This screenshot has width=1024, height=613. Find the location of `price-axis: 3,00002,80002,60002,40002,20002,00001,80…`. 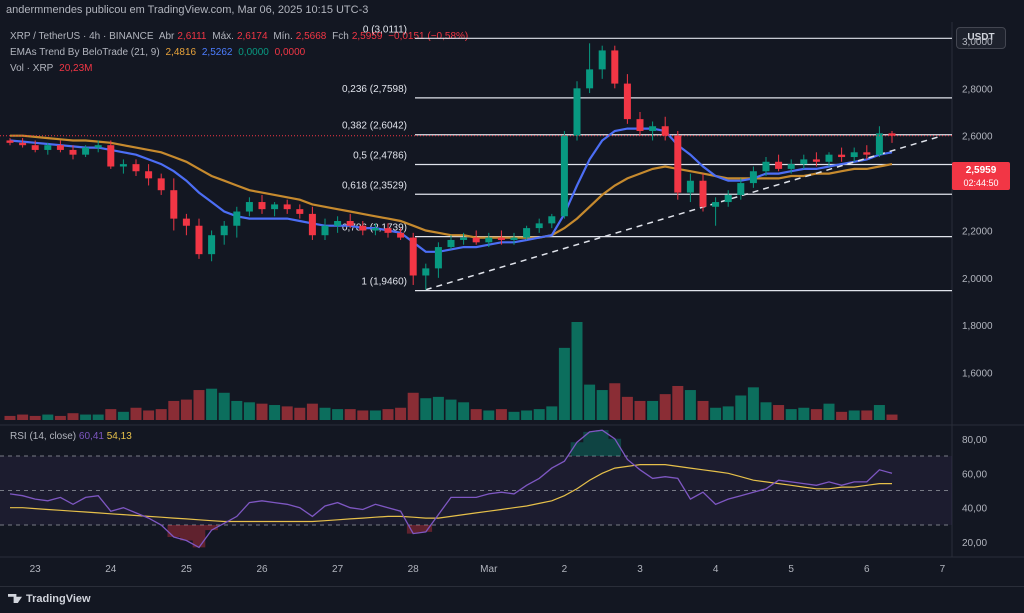

price-axis: 3,00002,80002,60002,40002,20002,00001,80… is located at coordinates (977, 208).